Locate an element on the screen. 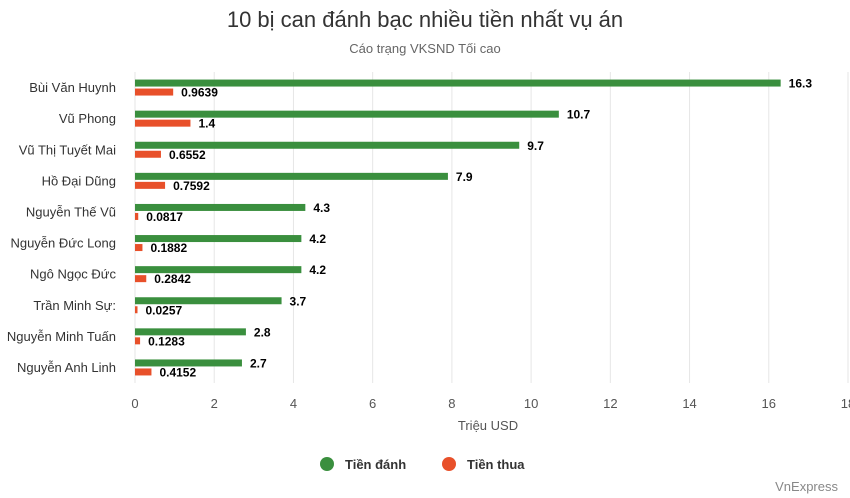 This screenshot has width=850, height=498. category-label: Trần Minh Sự: is located at coordinates (74, 305).